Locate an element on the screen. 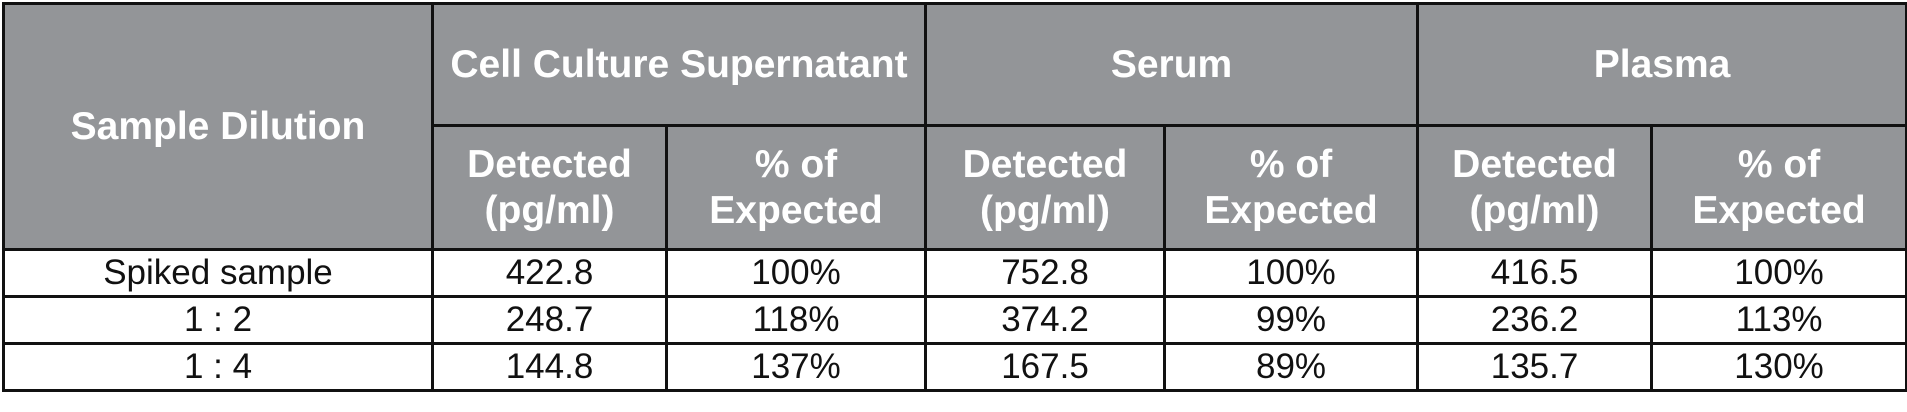  row-label: 1 : 2 is located at coordinates (218, 320).